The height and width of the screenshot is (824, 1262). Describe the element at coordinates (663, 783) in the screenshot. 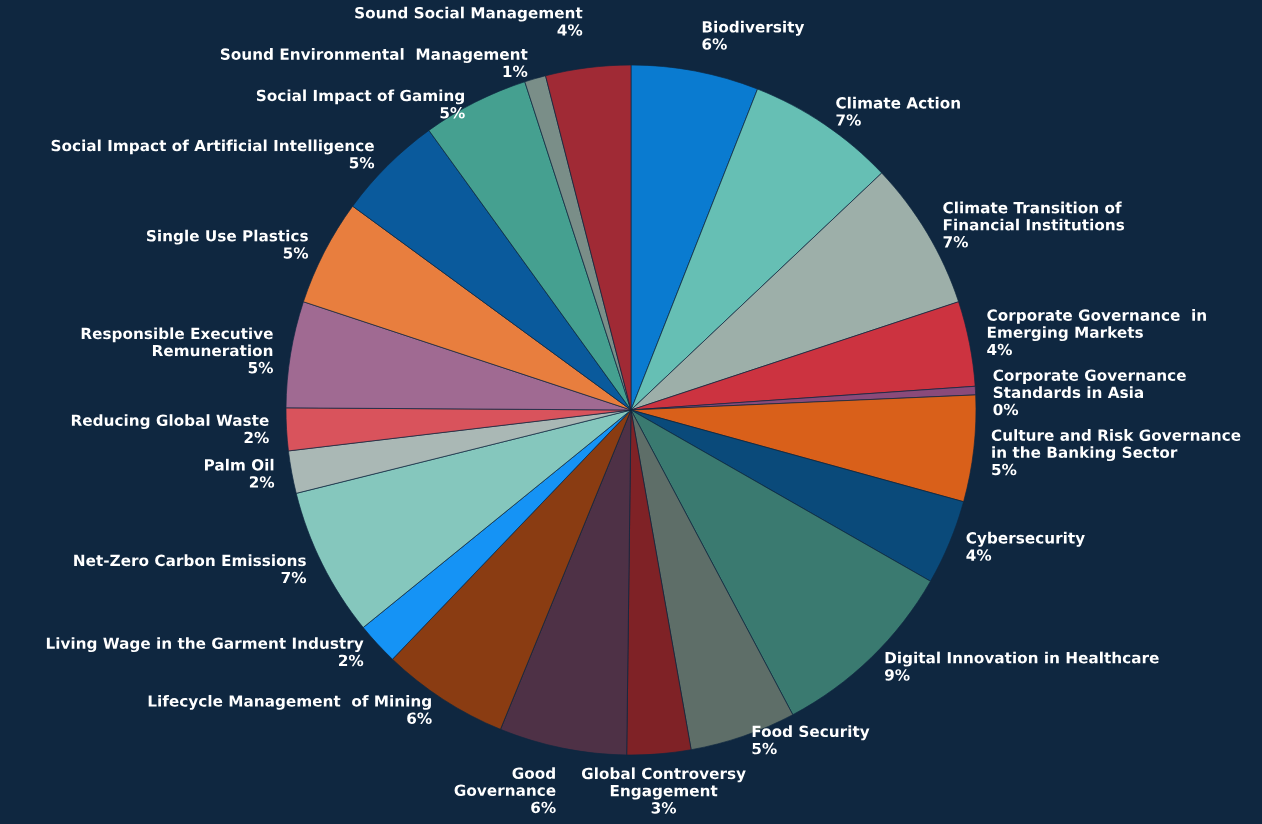

I see `slice-label: Global Controversy Engagement` at that location.